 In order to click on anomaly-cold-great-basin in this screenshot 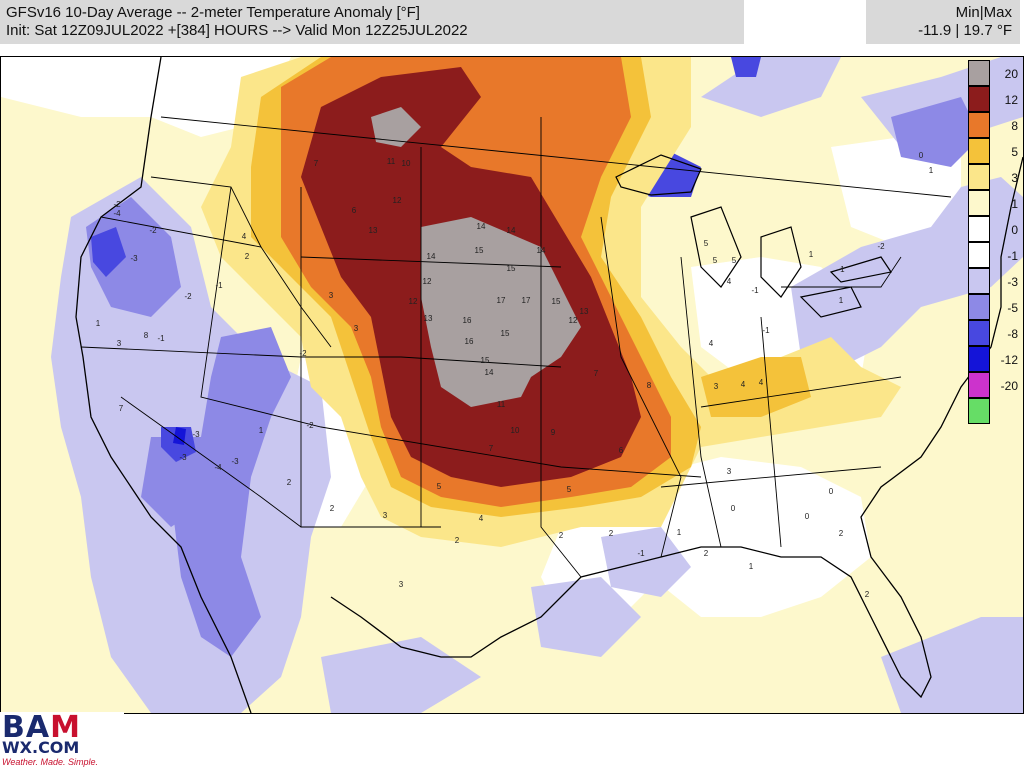, I will do `click(231, 492)`.